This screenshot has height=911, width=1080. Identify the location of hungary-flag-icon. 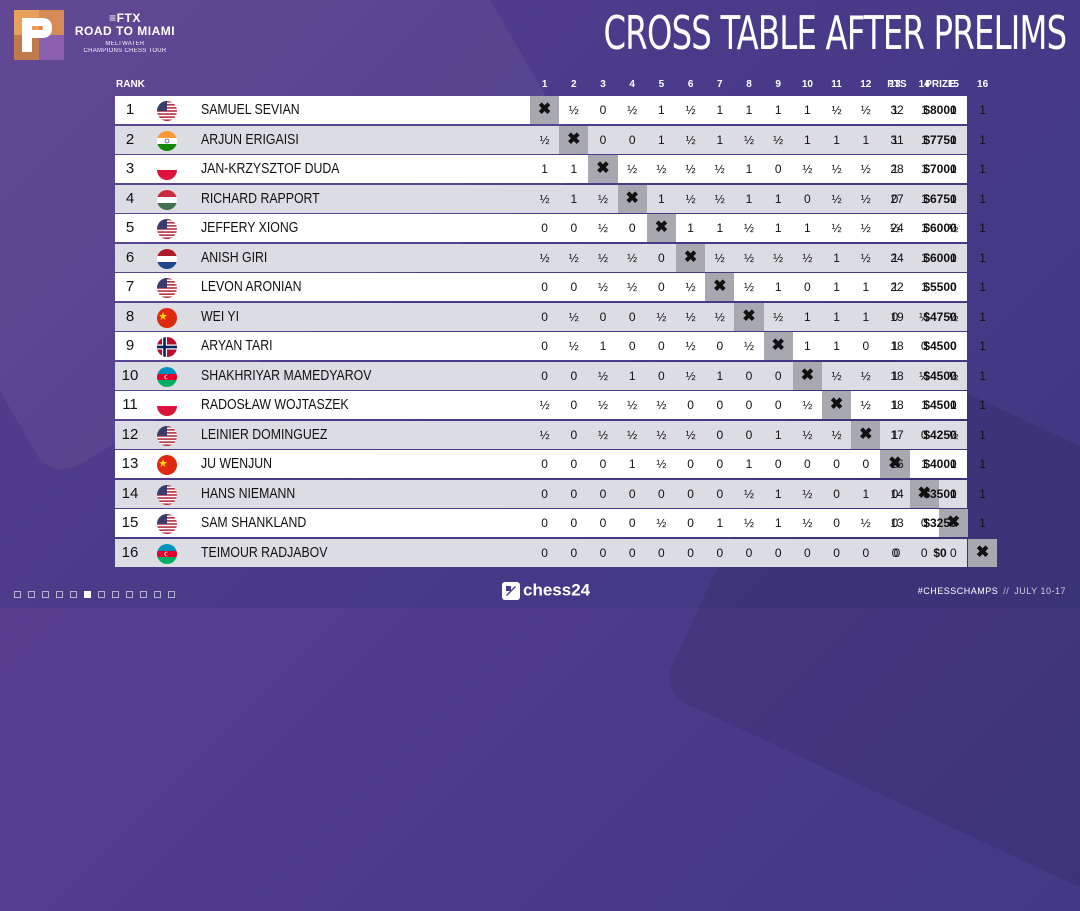
(167, 199).